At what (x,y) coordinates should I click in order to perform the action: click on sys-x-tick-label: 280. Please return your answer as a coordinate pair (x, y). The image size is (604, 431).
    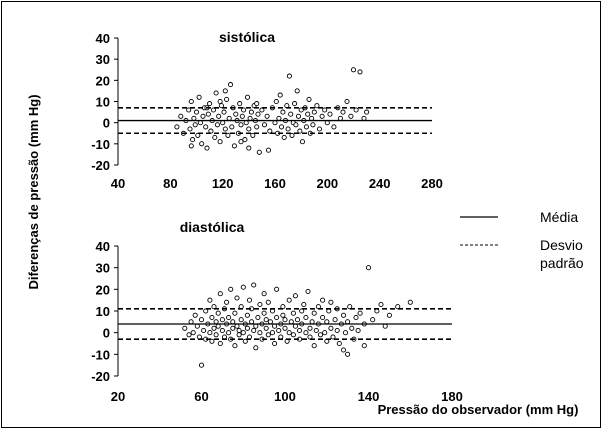
    Looking at the image, I should click on (432, 183).